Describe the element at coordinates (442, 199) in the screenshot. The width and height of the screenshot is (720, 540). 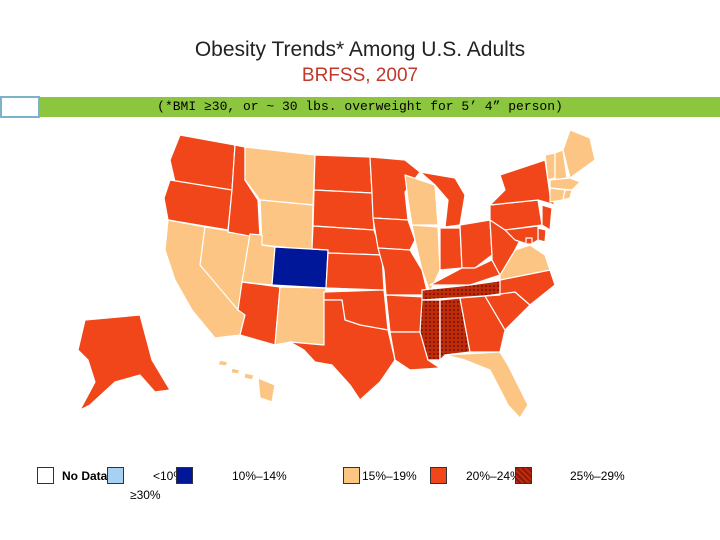
I see `state-MI` at that location.